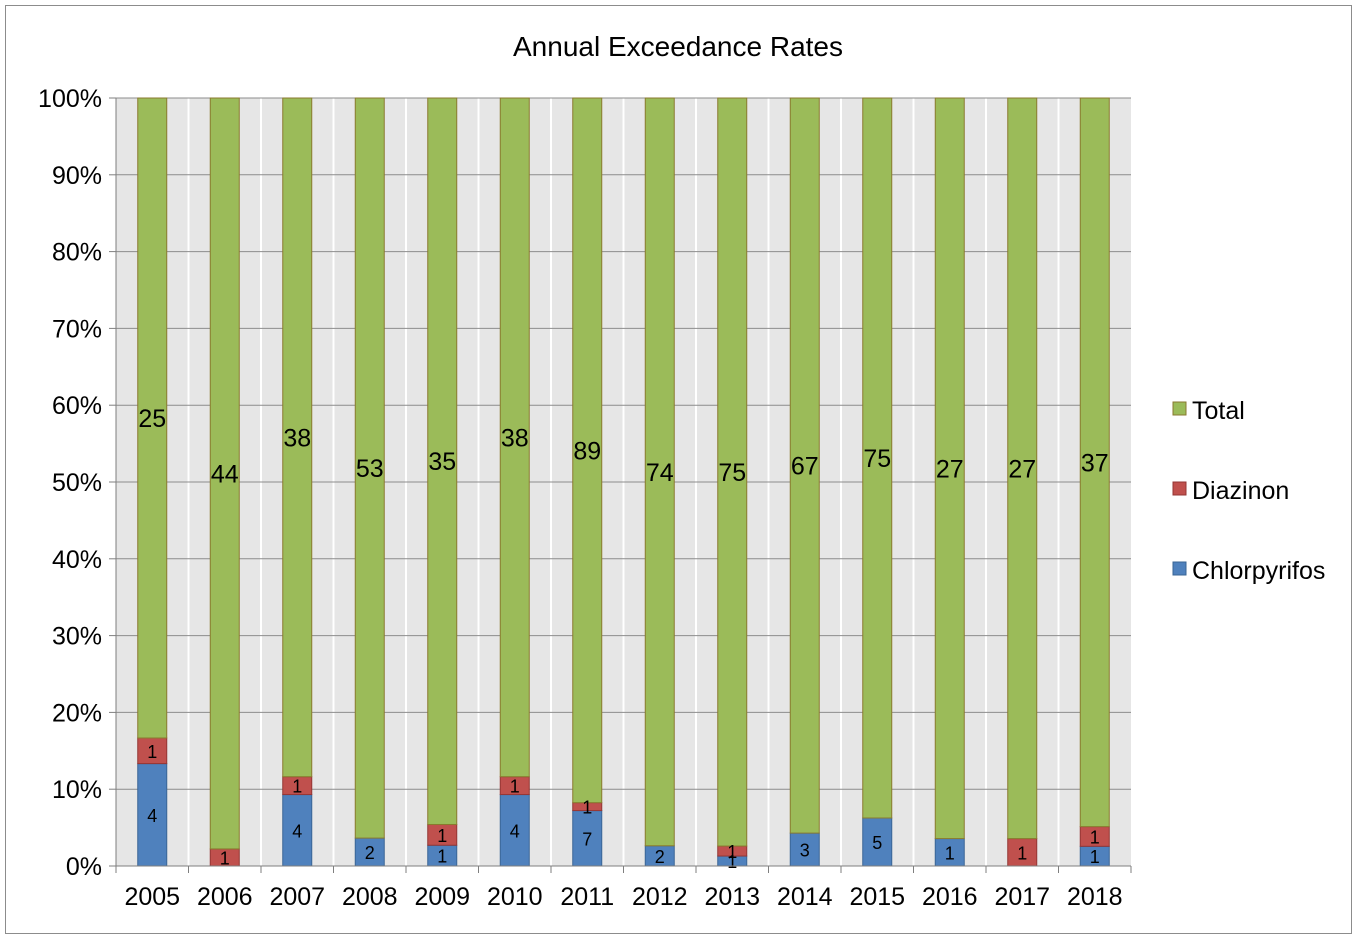 This screenshot has height=939, width=1357. I want to click on data-label: 53, so click(370, 469).